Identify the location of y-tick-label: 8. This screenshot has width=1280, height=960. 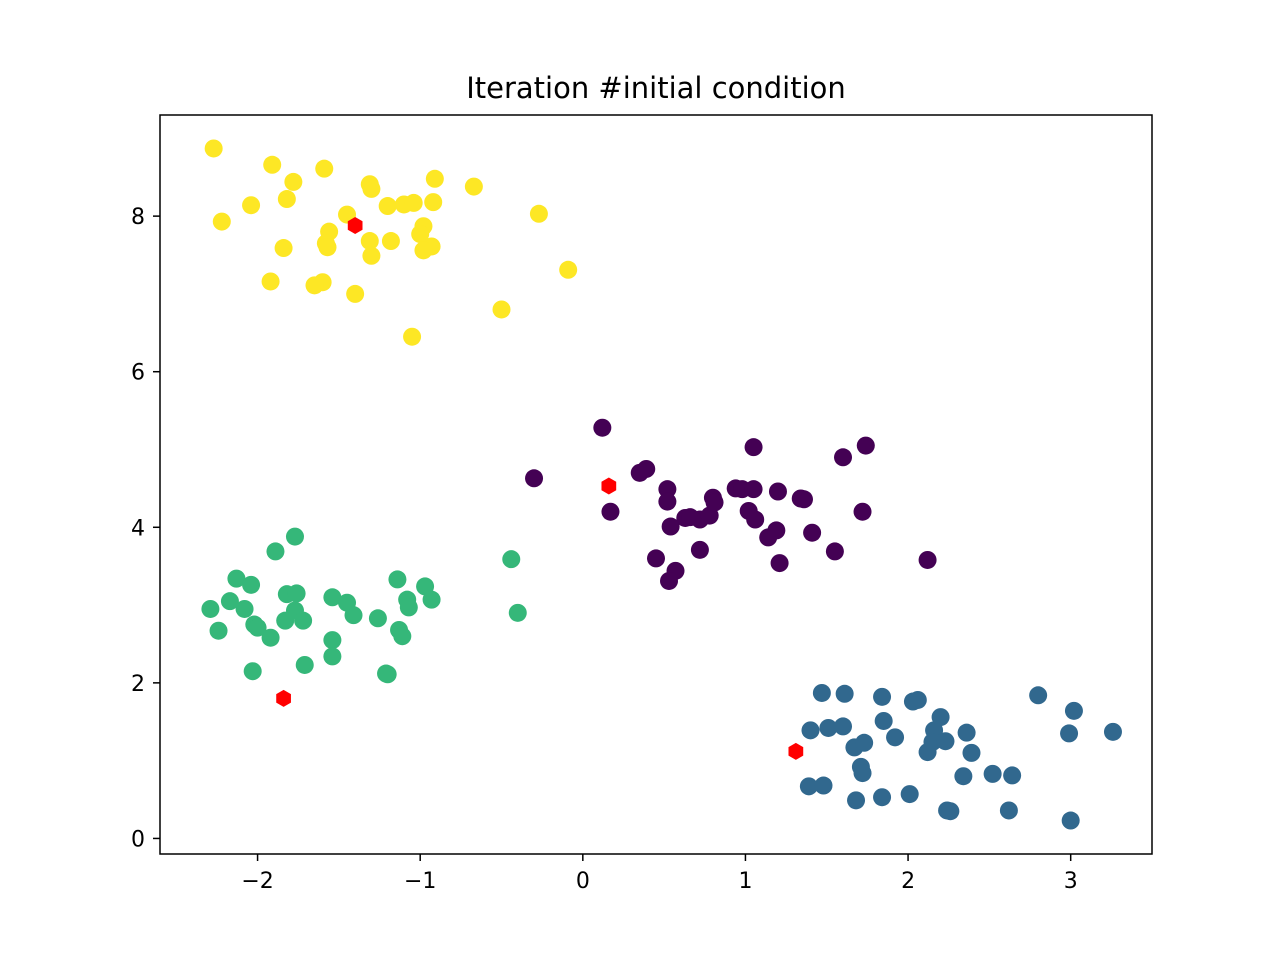
(138, 217).